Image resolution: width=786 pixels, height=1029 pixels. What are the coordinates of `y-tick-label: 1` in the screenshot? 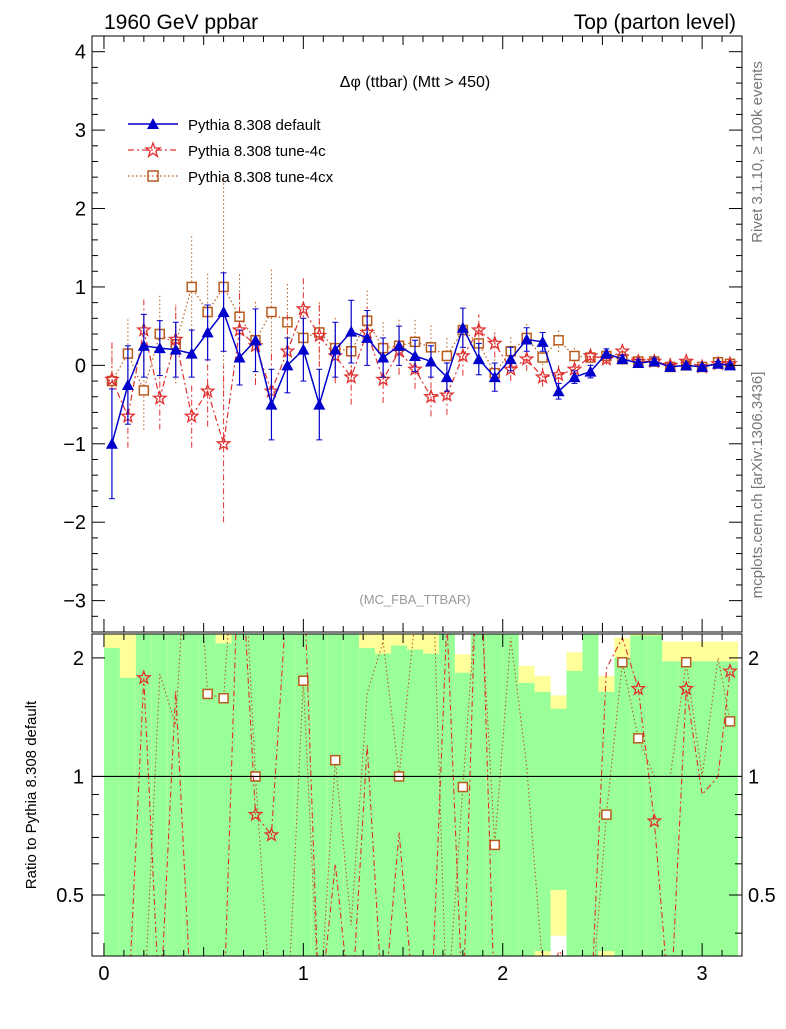 It's located at (80, 288).